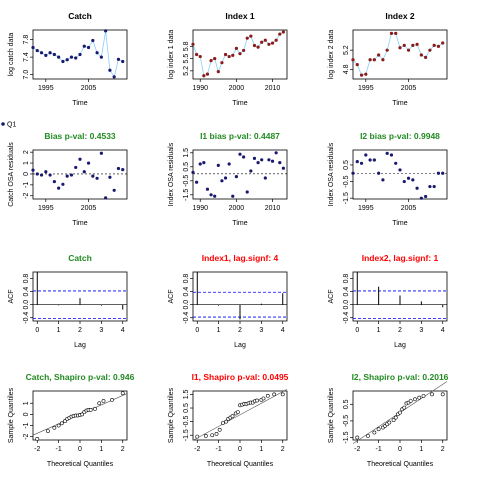 Image resolution: width=480 pixels, height=480 pixels. I want to click on y-axis-label: ACF, so click(11, 297).